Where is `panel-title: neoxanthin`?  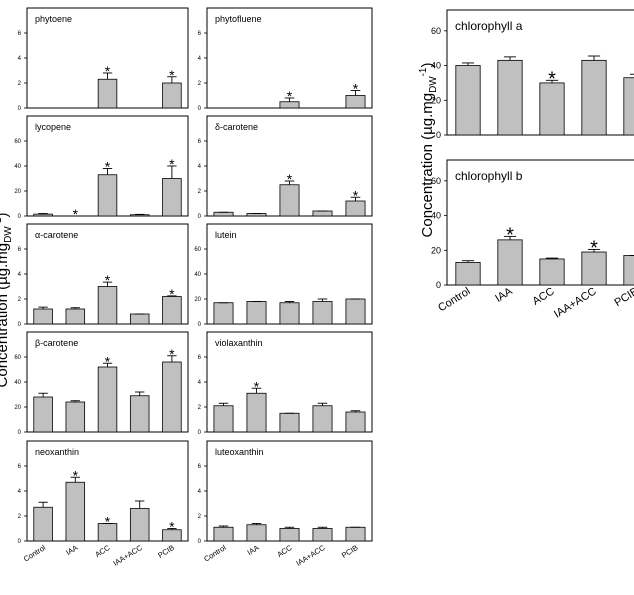
panel-title: neoxanthin is located at coordinates (57, 452).